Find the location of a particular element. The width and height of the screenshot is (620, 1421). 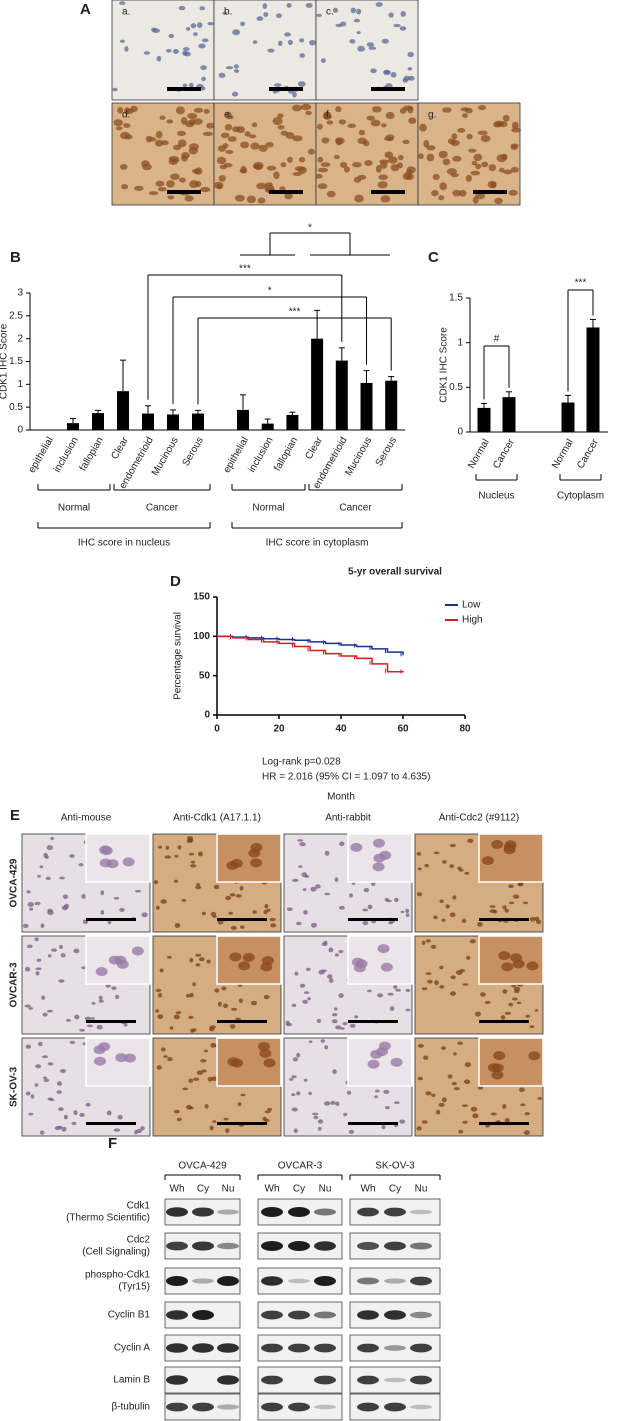

y-tick-label: 0 is located at coordinates (207, 715).